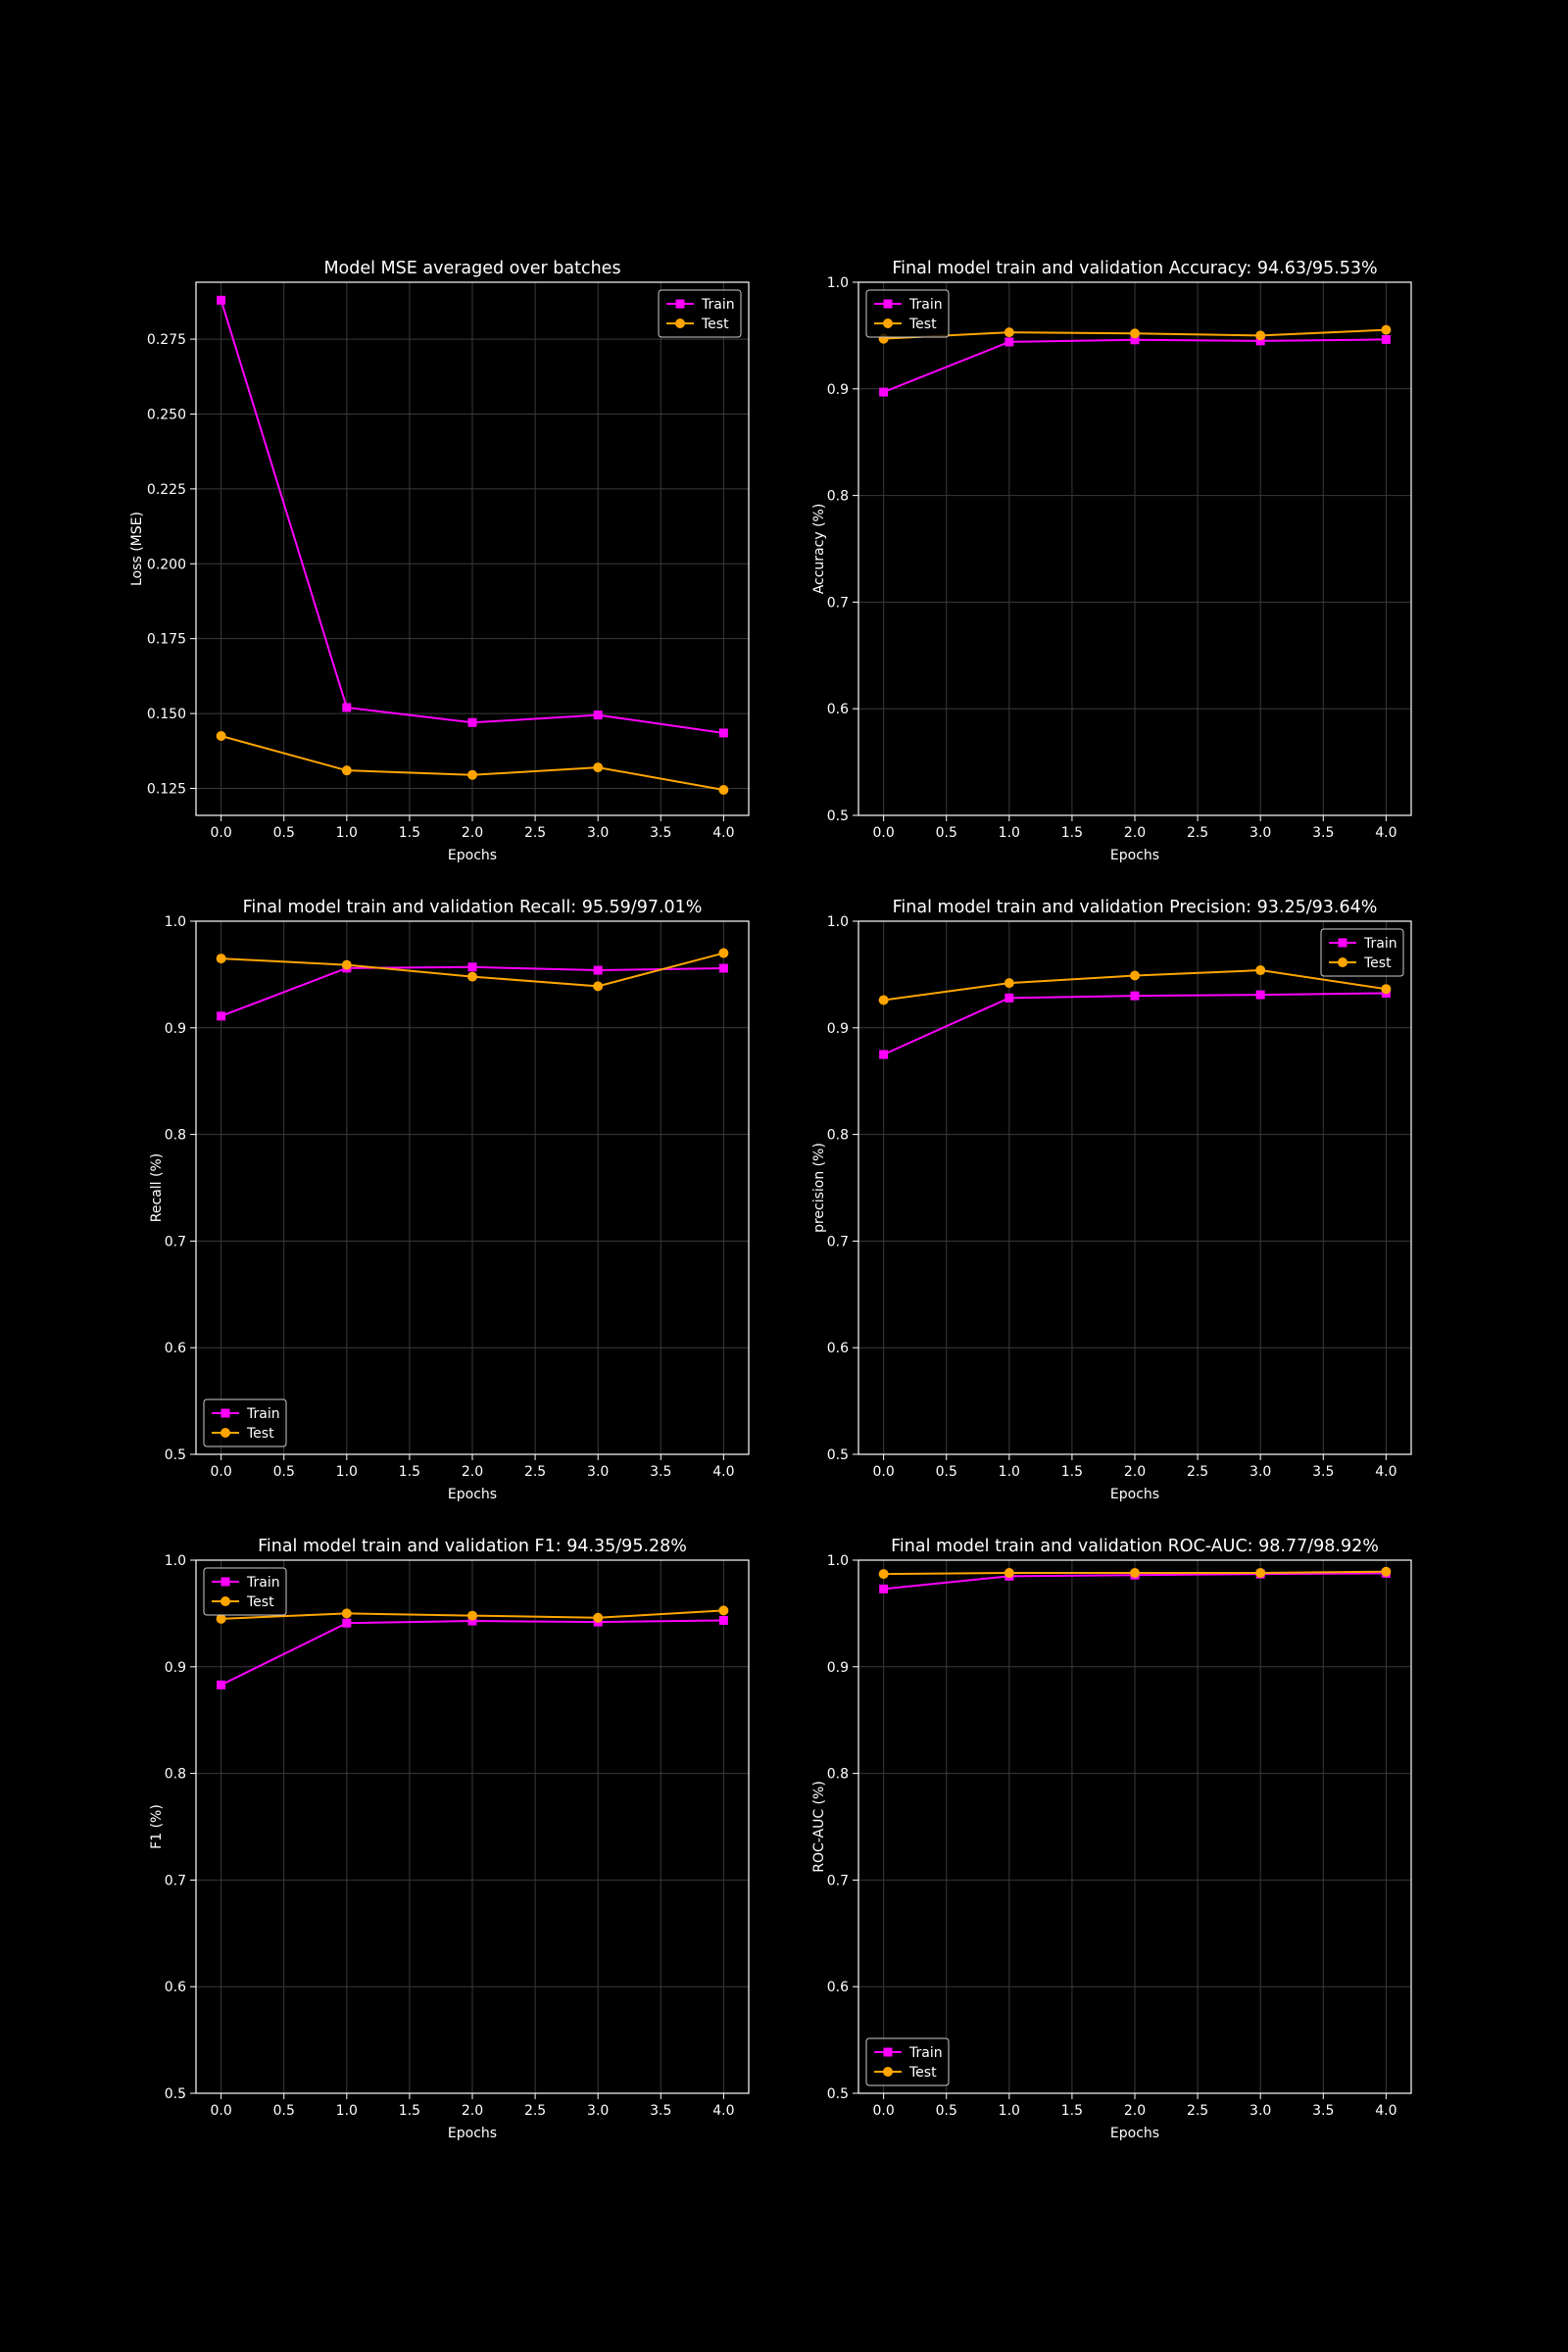 Image resolution: width=1568 pixels, height=2352 pixels. What do you see at coordinates (819, 1827) in the screenshot?
I see `y-axis-label: ROC-AUC (%)` at bounding box center [819, 1827].